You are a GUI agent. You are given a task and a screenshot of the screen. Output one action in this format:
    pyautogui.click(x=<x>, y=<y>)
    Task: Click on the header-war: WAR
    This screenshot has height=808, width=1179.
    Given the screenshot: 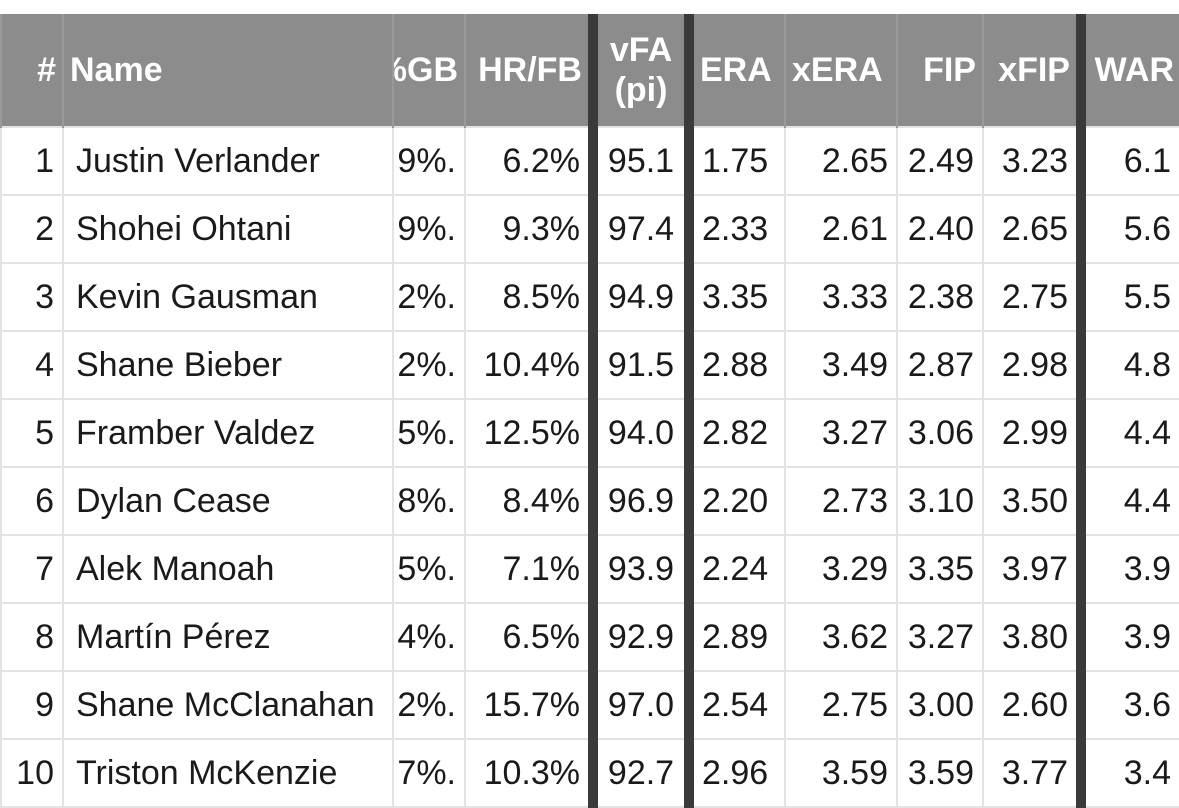 What is the action you would take?
    pyautogui.click(x=1129, y=70)
    